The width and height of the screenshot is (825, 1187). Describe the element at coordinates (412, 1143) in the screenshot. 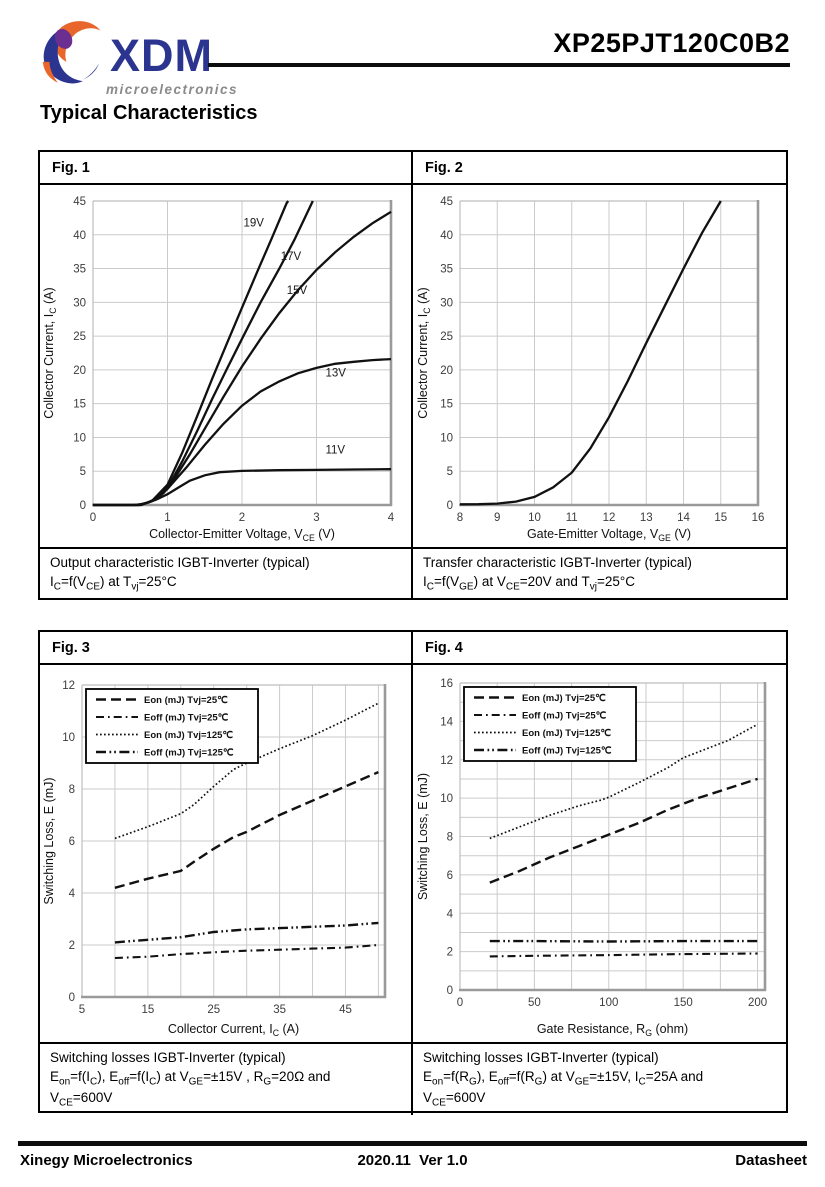

I see `footer-rule` at that location.